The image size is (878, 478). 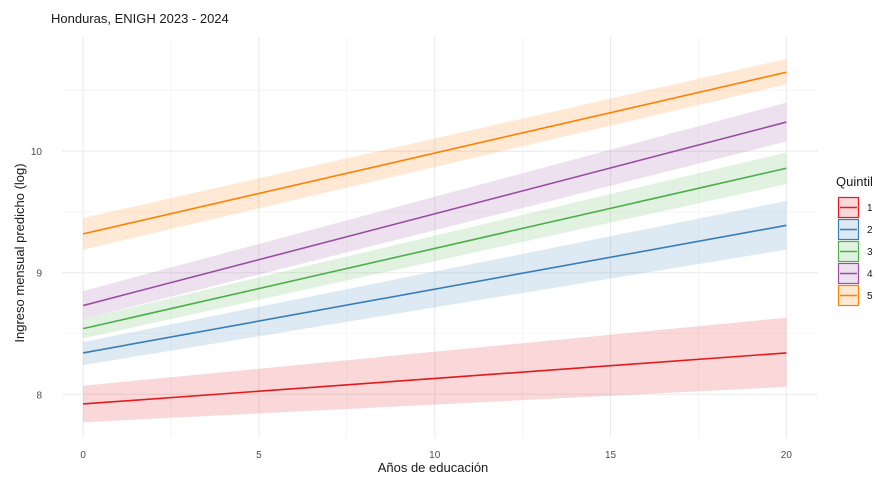 I want to click on y-tick-label: 9, so click(x=39, y=274).